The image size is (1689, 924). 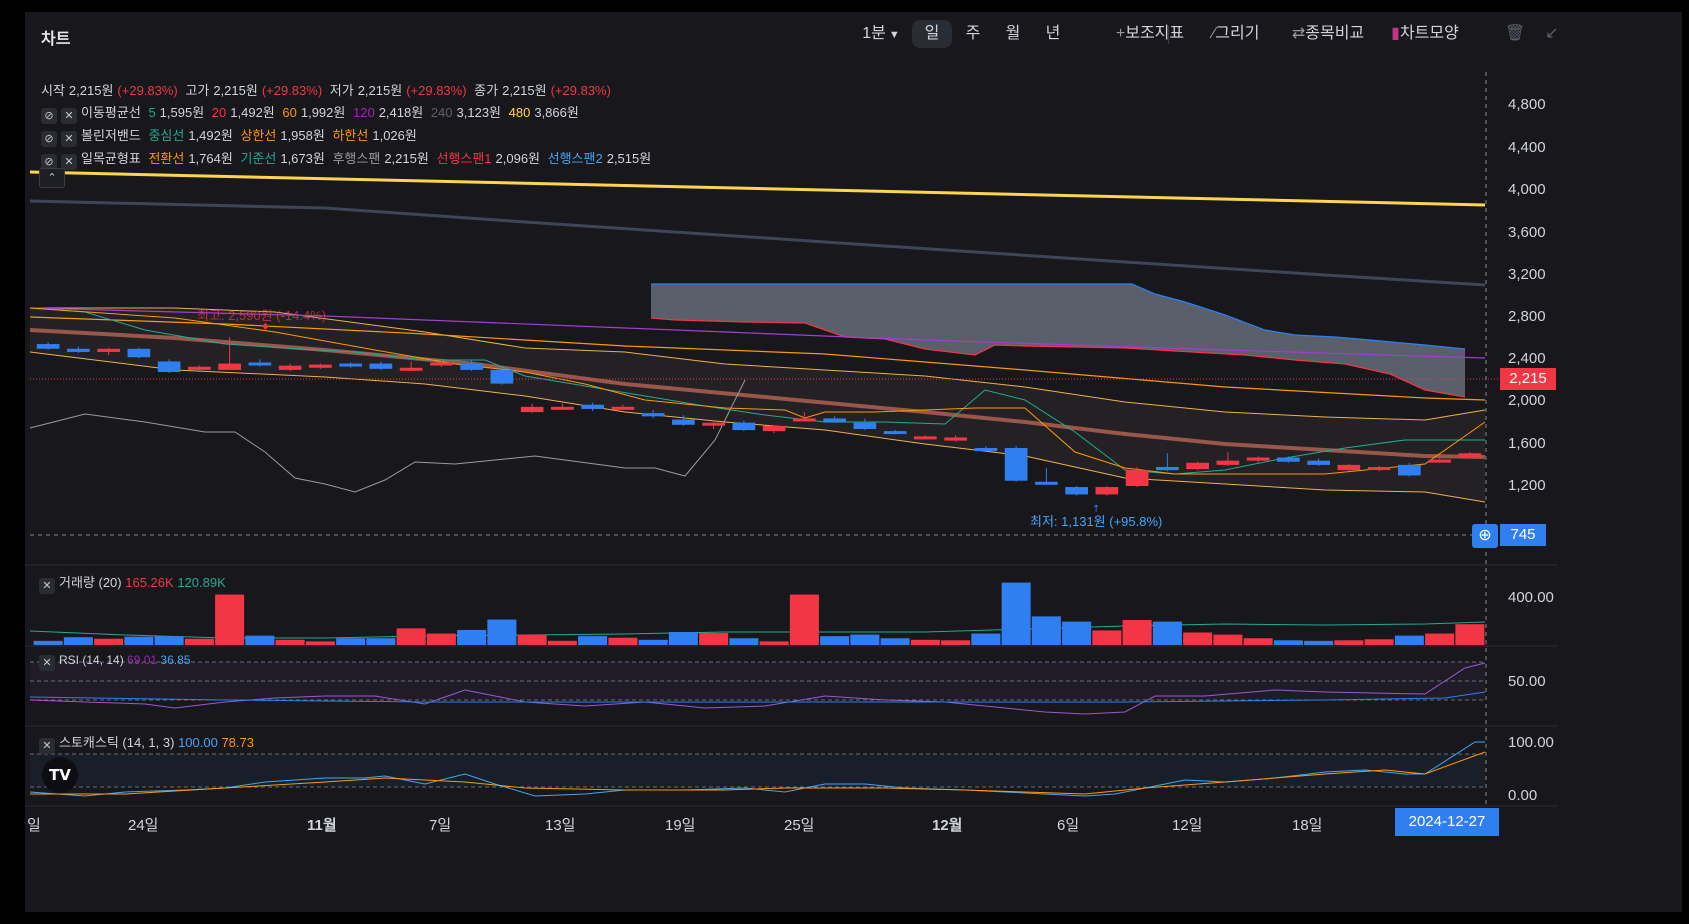 I want to click on stoch-tick-bottom: 0.00, so click(x=1523, y=795).